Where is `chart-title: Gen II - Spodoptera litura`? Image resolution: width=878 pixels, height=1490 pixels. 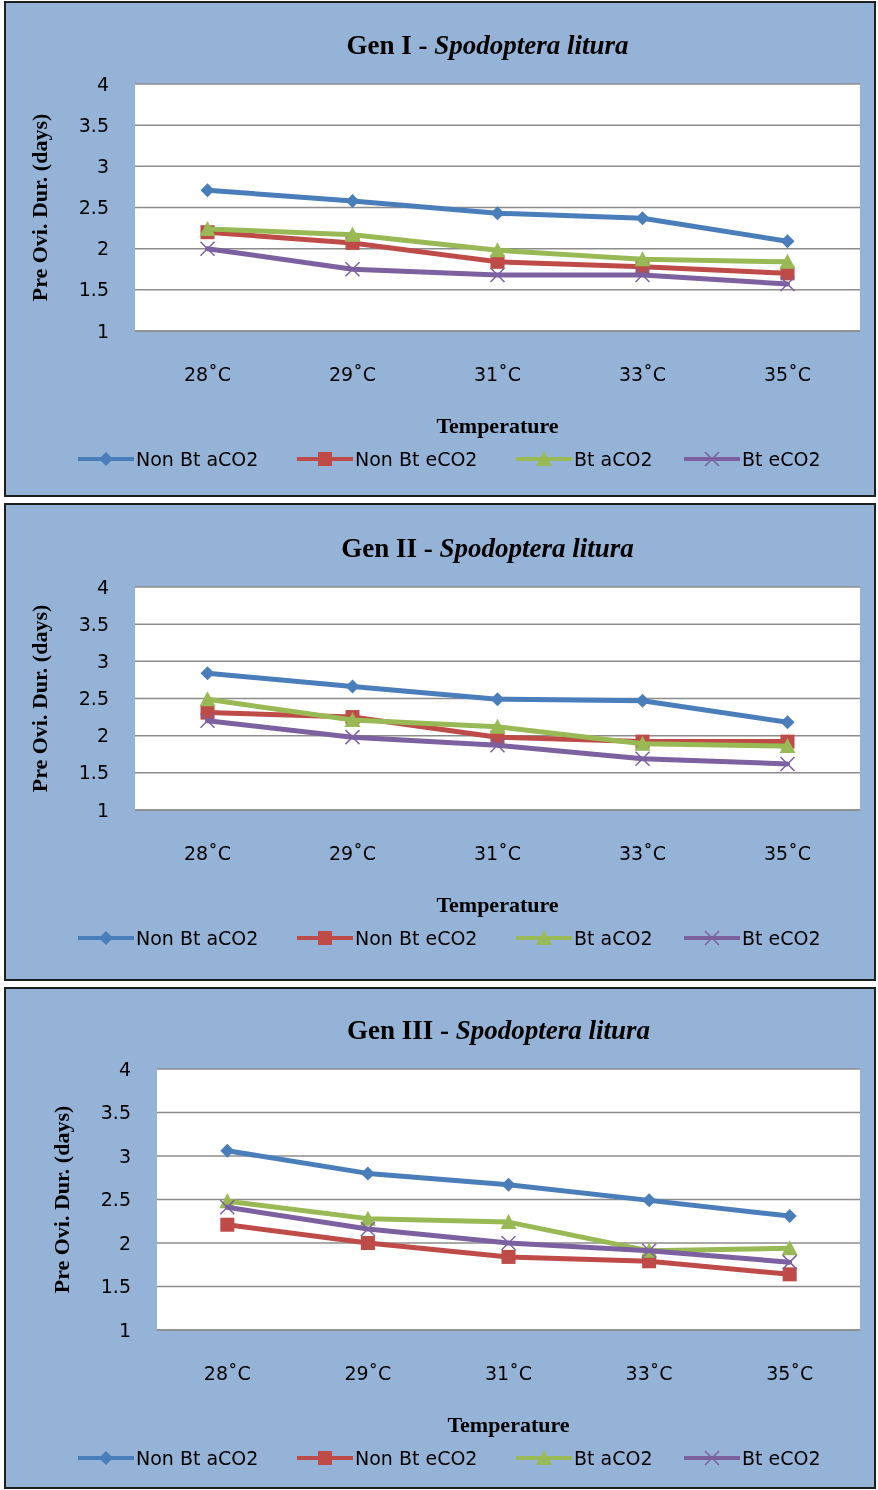 chart-title: Gen II - Spodoptera litura is located at coordinates (487, 548).